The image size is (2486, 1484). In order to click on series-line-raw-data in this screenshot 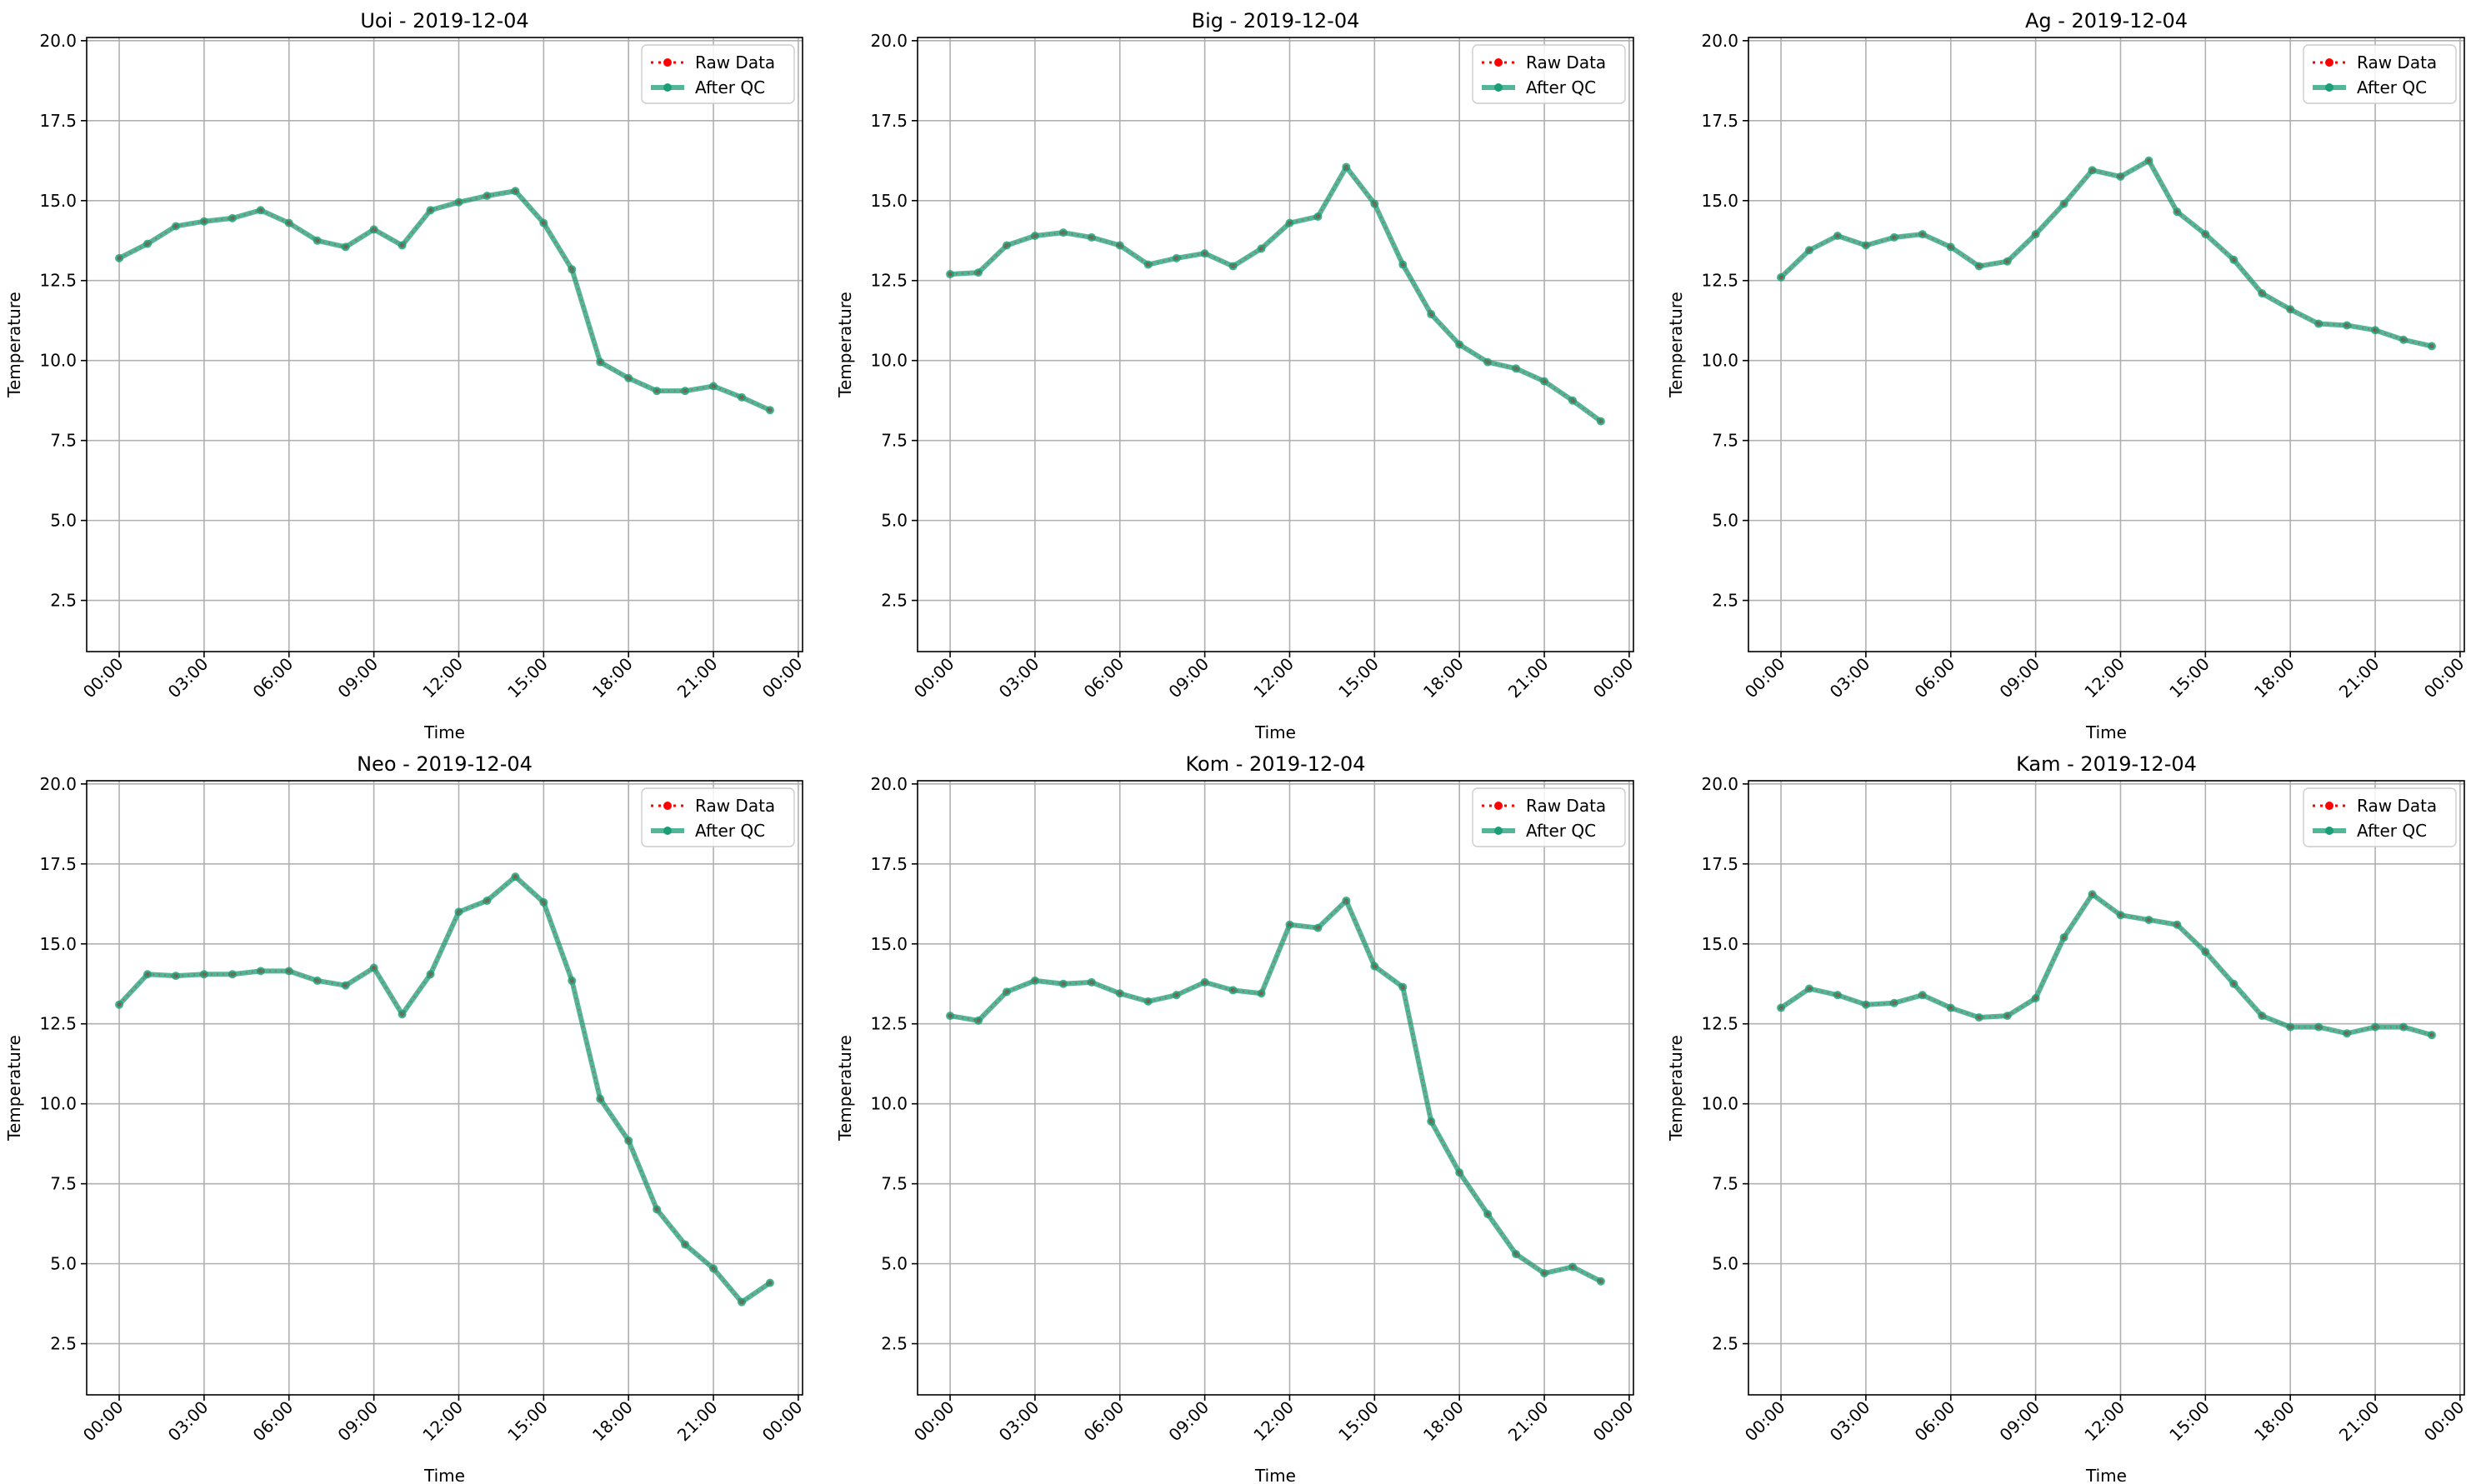, I will do `click(444, 301)`.